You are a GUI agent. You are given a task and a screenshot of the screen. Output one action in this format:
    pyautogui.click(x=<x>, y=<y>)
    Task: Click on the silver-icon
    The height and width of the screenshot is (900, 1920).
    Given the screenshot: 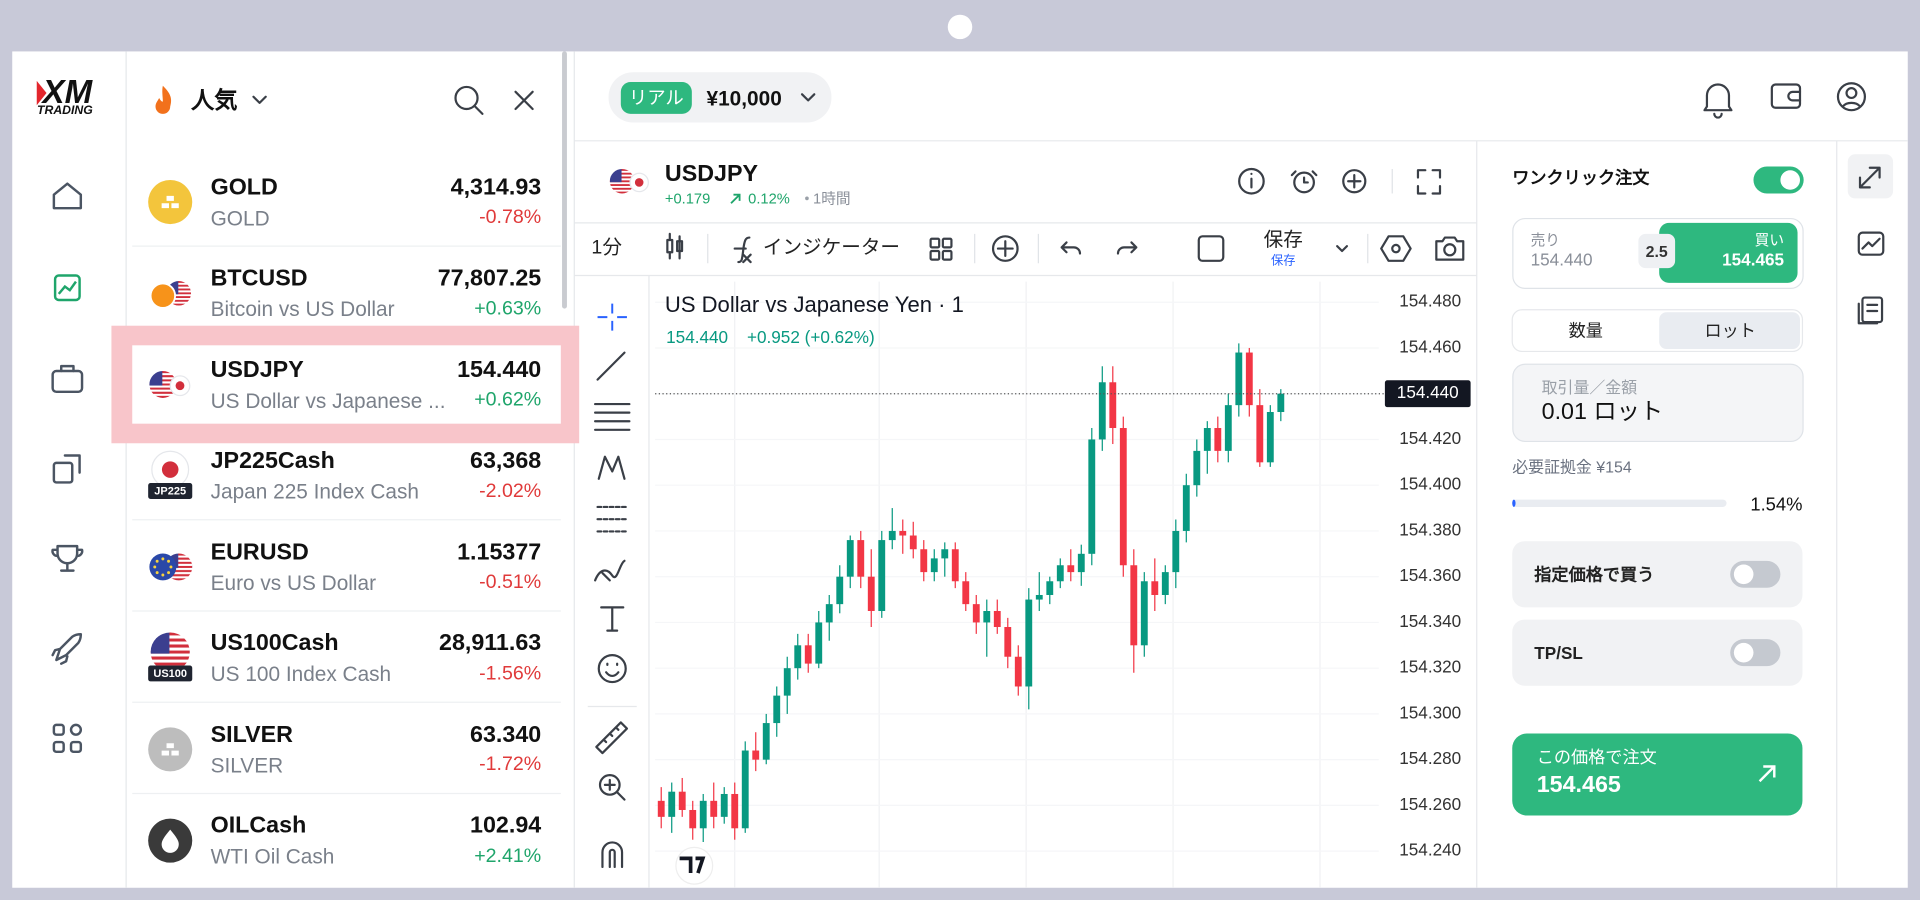 What is the action you would take?
    pyautogui.click(x=170, y=749)
    